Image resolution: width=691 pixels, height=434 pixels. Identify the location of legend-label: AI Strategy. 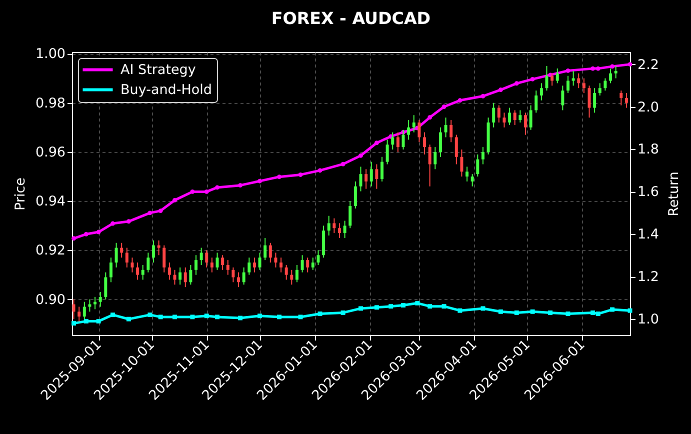
(158, 70).